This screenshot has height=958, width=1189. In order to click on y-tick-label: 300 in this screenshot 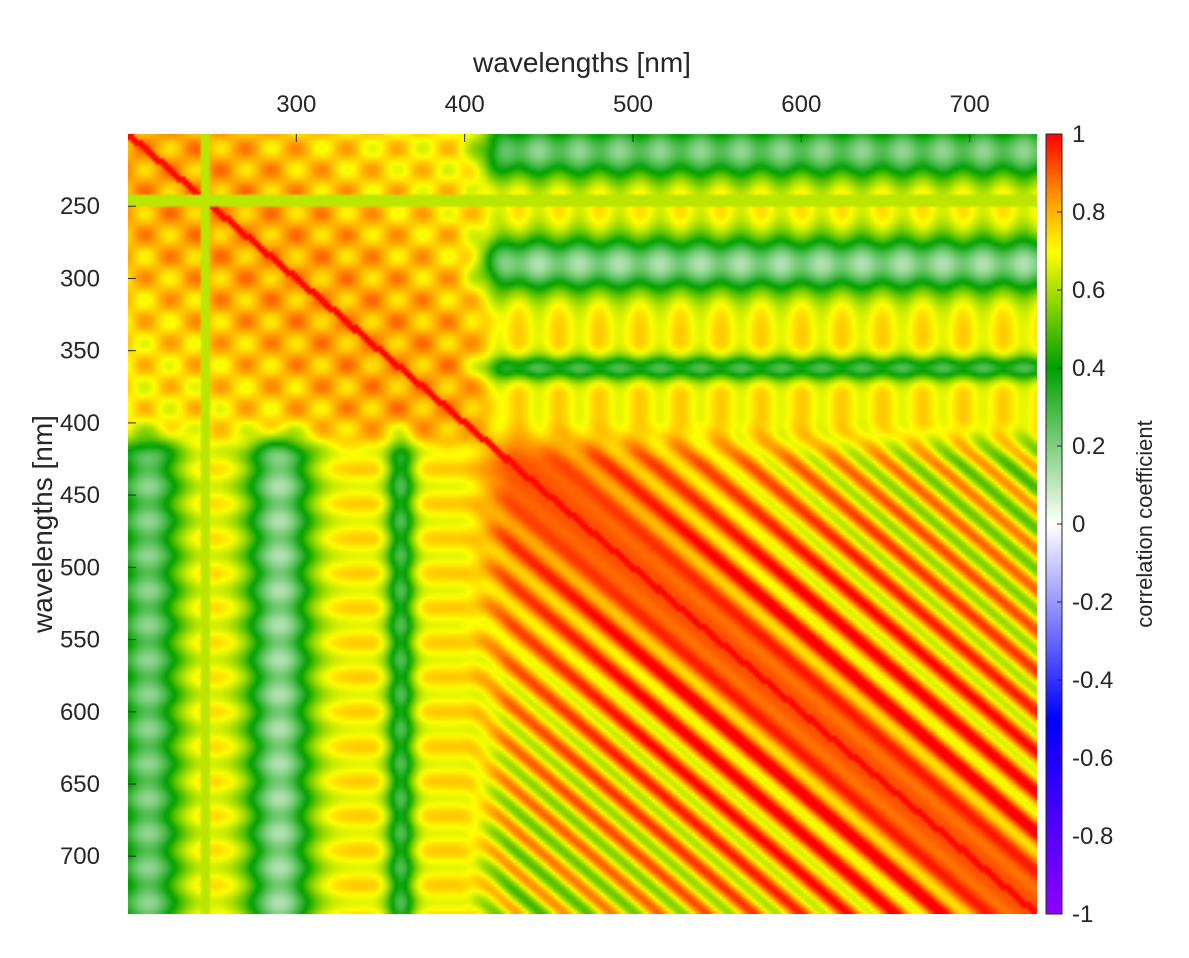, I will do `click(80, 278)`.